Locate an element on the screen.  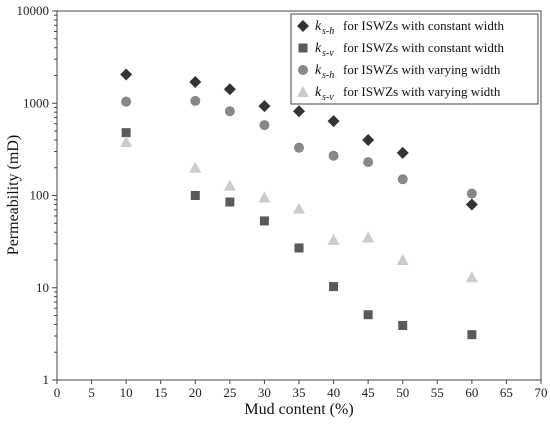
x-tick-label: 40 is located at coordinates (333, 392).